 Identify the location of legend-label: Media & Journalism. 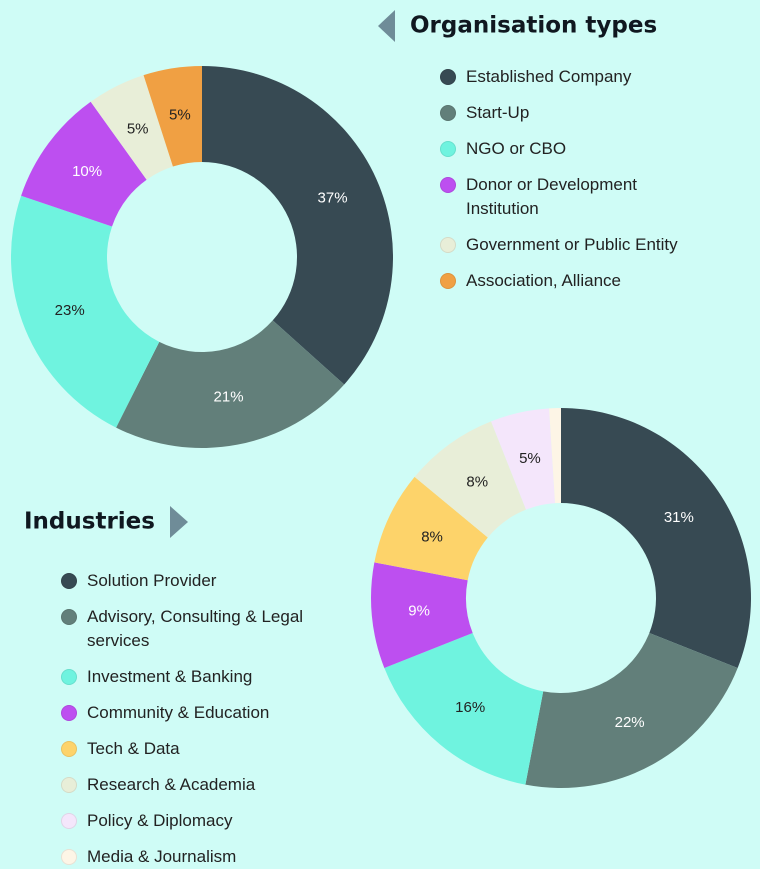
(162, 856).